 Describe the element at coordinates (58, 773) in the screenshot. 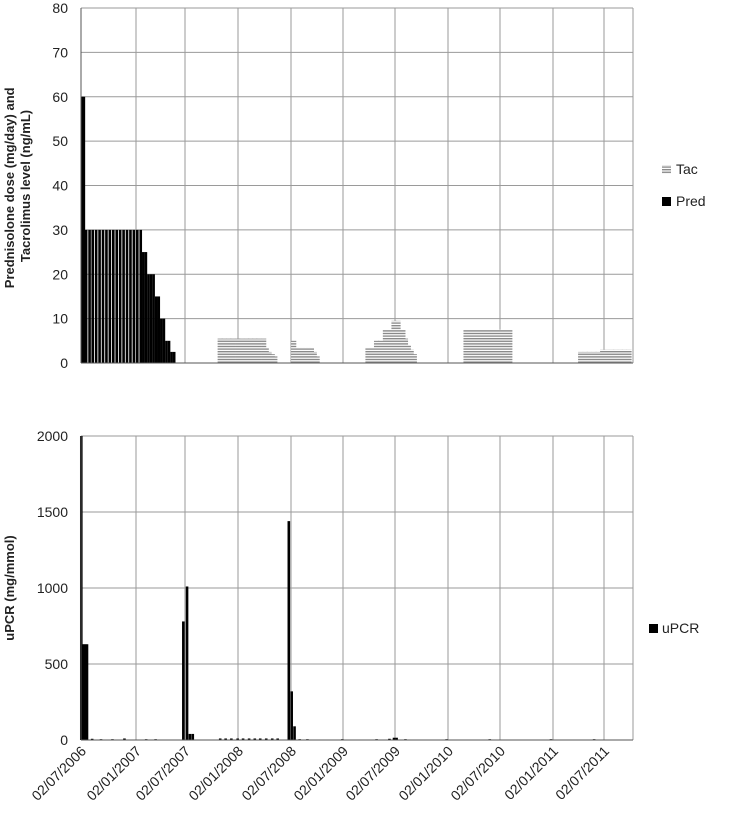

I see `x-tick-label: 02/07/2006` at that location.